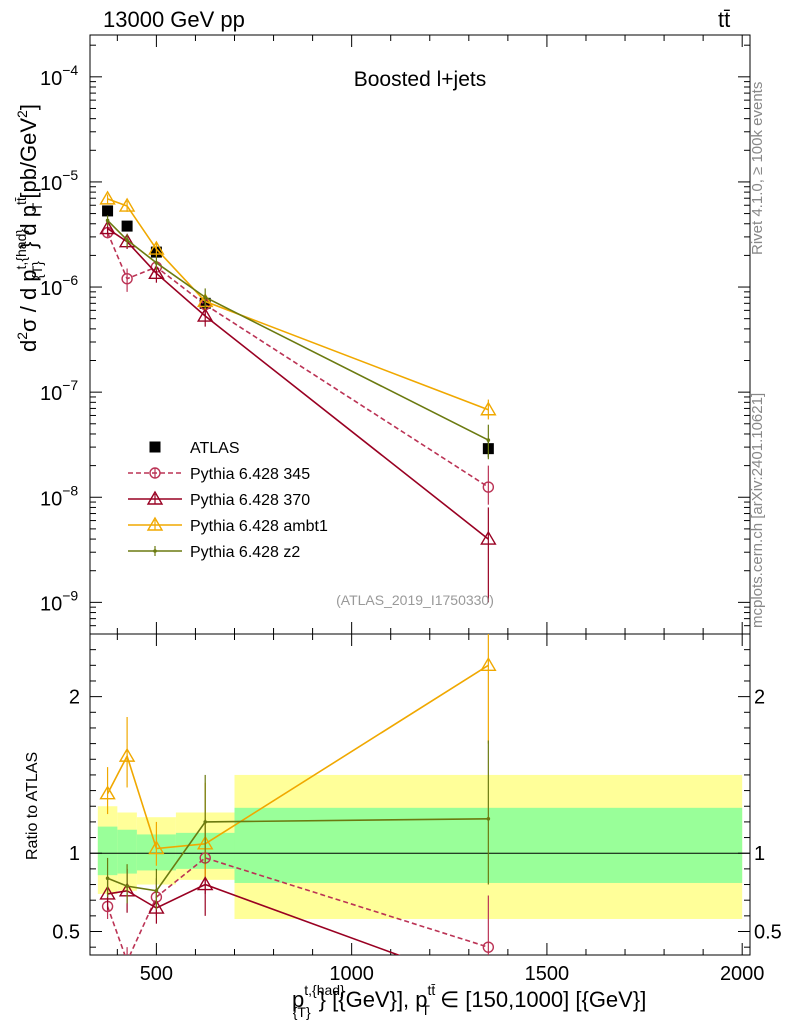 Image resolution: width=786 pixels, height=1024 pixels. I want to click on ratio-tick-label-right: 2, so click(759, 698).